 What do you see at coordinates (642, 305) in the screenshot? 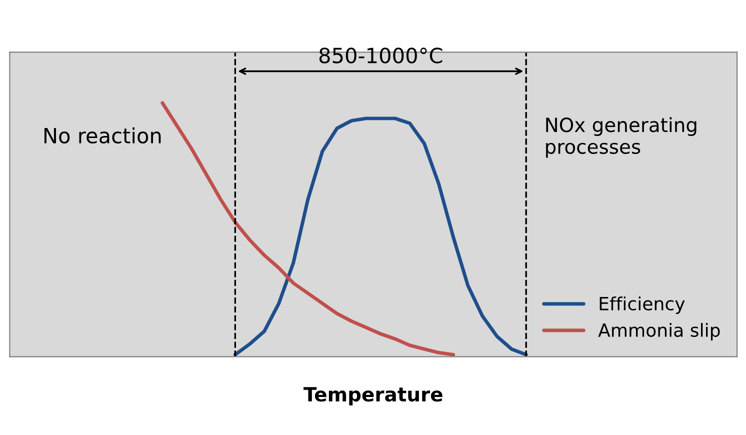
I see `legend-label: Efficiency` at bounding box center [642, 305].